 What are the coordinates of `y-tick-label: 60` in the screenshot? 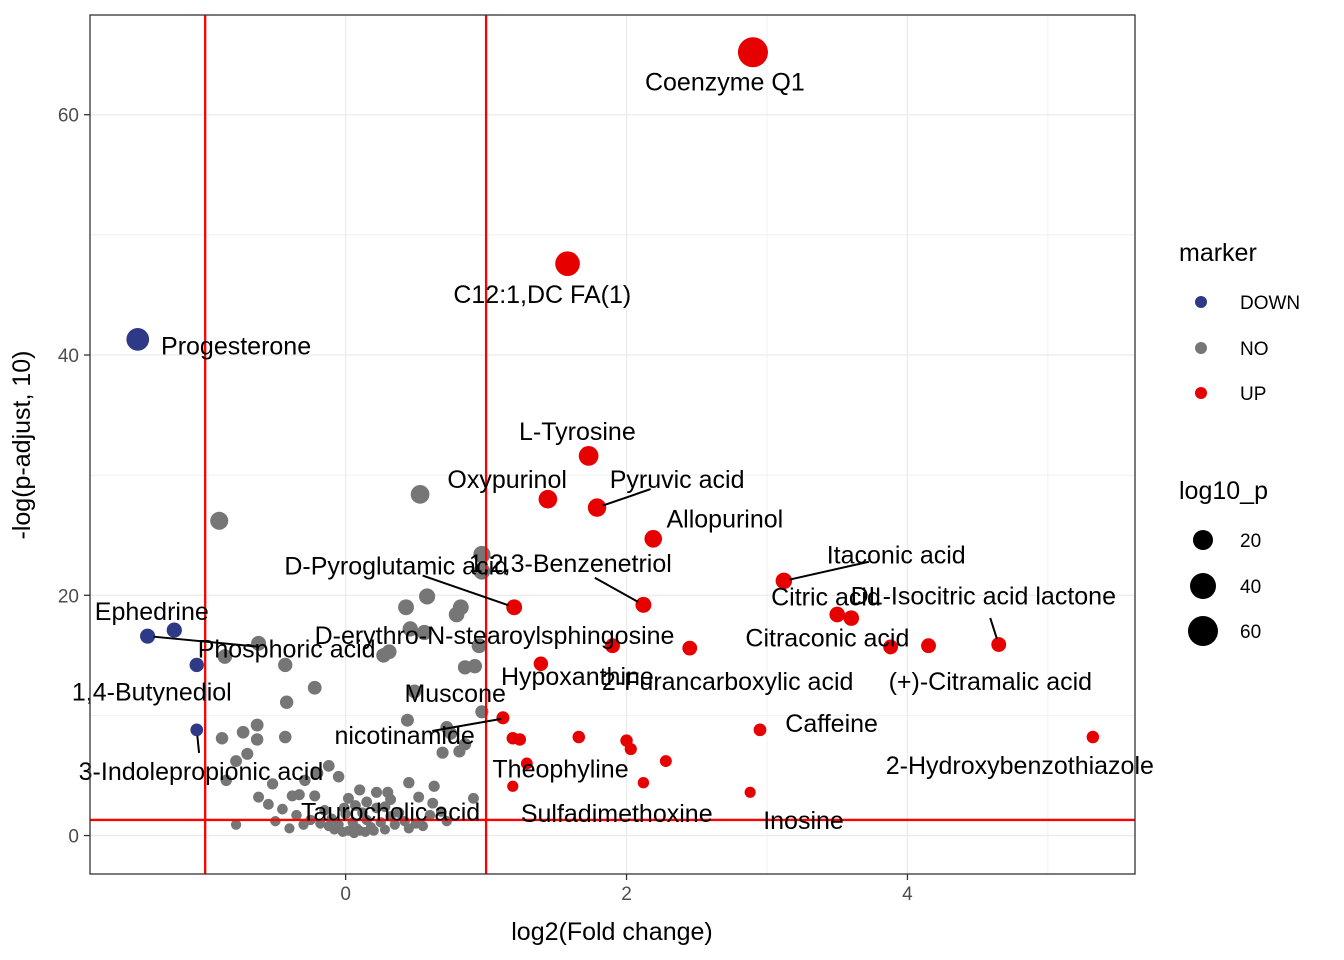 It's located at (68, 116).